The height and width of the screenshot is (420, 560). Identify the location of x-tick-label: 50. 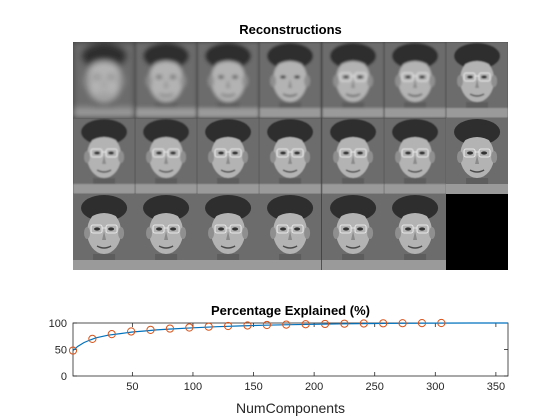
(132, 387).